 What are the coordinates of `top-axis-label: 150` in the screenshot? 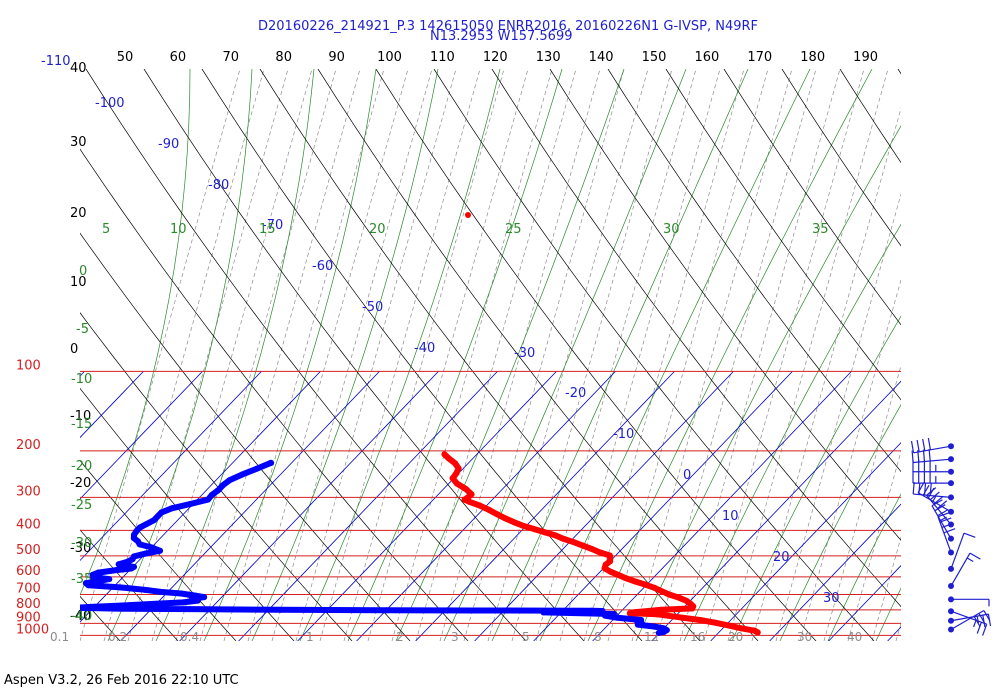 It's located at (654, 57).